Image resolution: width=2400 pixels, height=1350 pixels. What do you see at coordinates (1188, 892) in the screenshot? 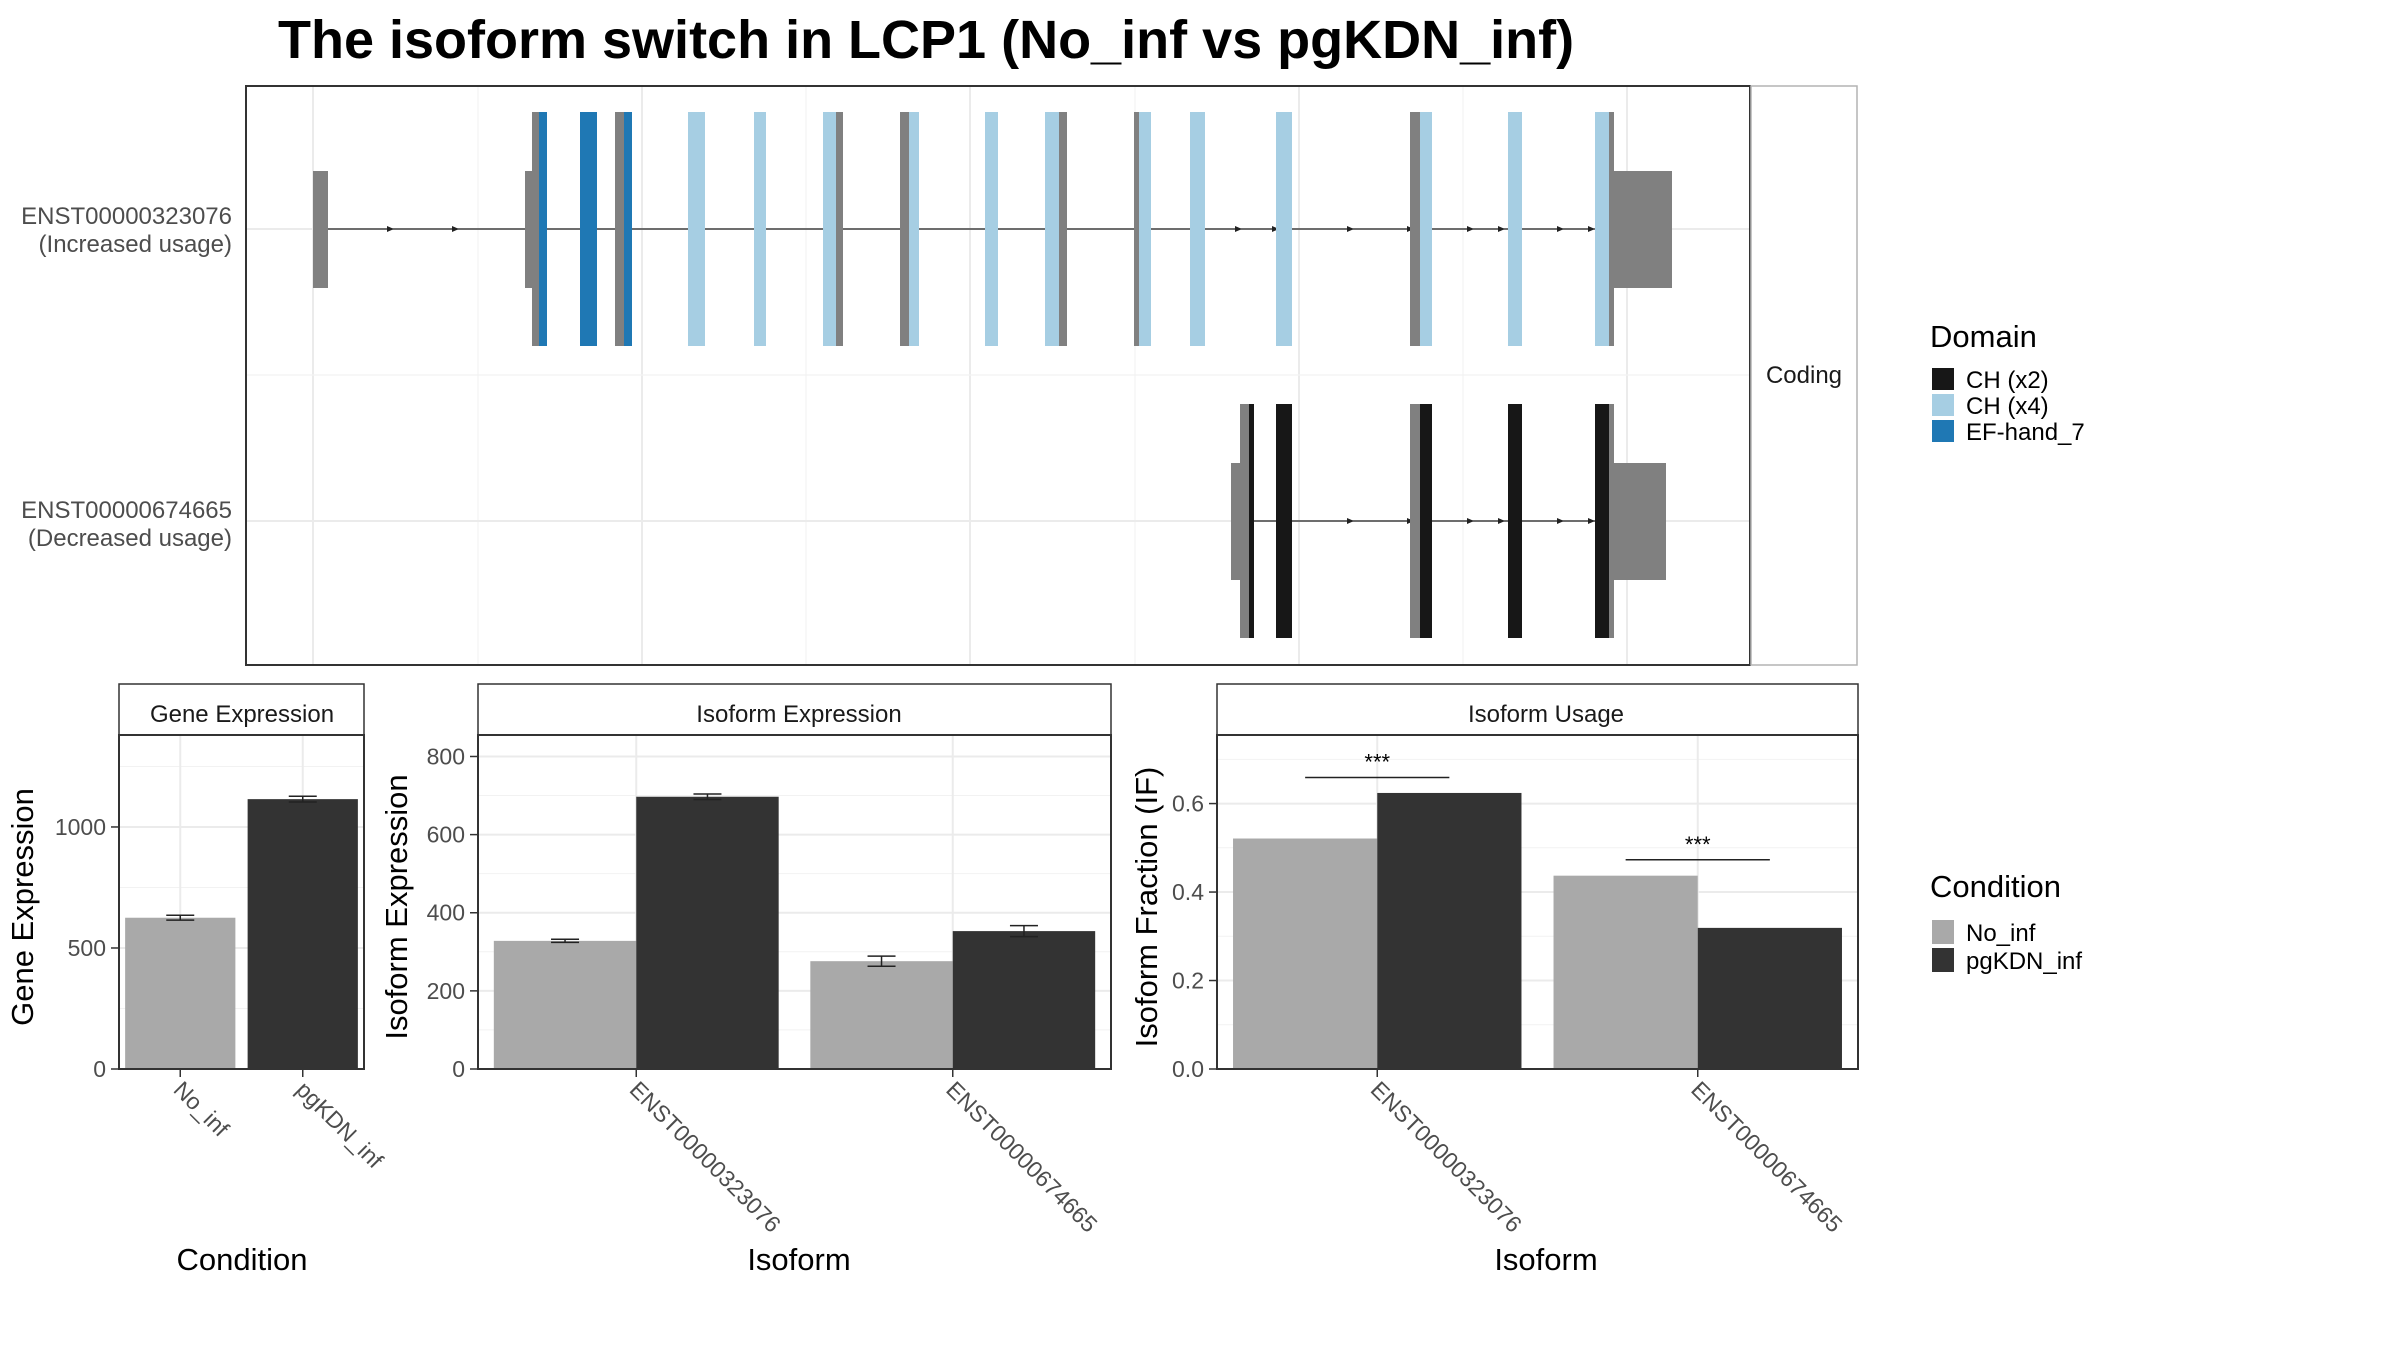
I see `isouse-y-tick-label: 0.4` at bounding box center [1188, 892].